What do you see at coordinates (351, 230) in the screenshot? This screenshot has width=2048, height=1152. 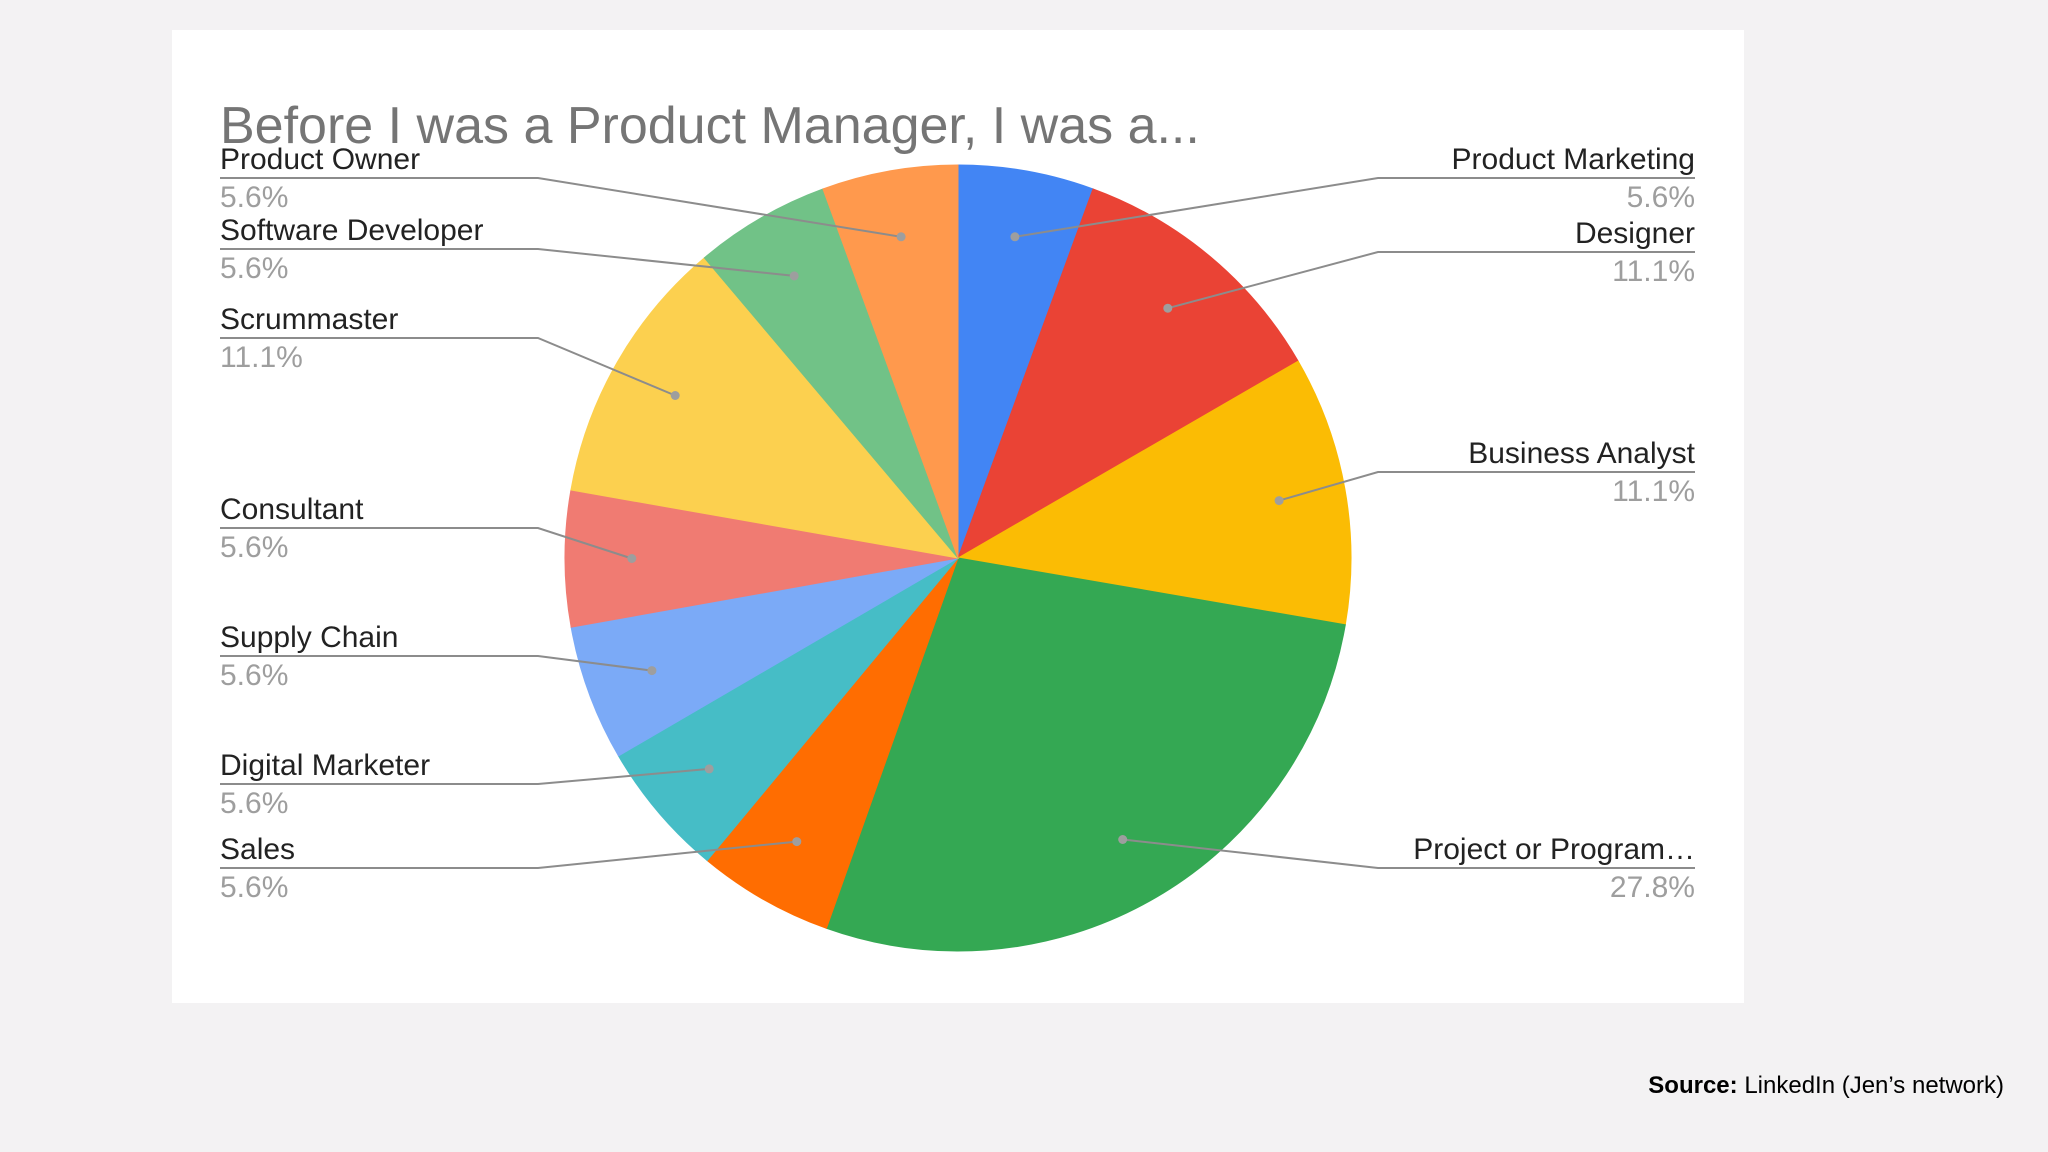 I see `slice-label-software-developer: Software Developer` at bounding box center [351, 230].